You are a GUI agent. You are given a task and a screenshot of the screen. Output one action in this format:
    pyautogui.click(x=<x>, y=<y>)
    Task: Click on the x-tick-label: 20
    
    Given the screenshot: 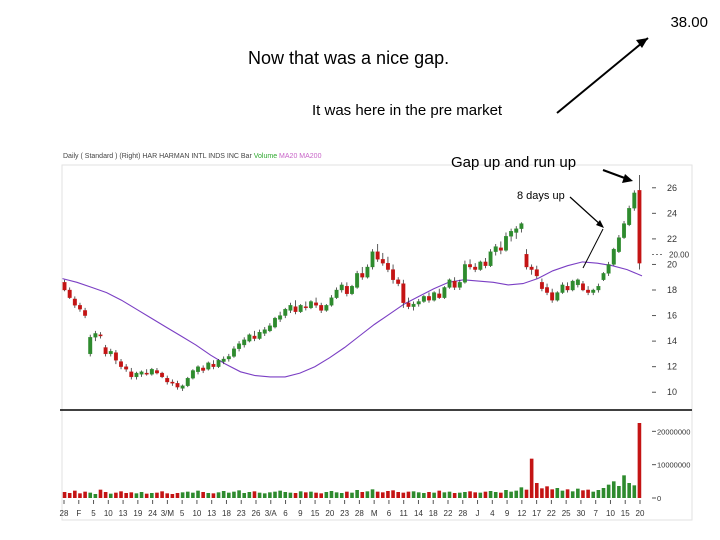 What is the action you would take?
    pyautogui.click(x=329, y=513)
    